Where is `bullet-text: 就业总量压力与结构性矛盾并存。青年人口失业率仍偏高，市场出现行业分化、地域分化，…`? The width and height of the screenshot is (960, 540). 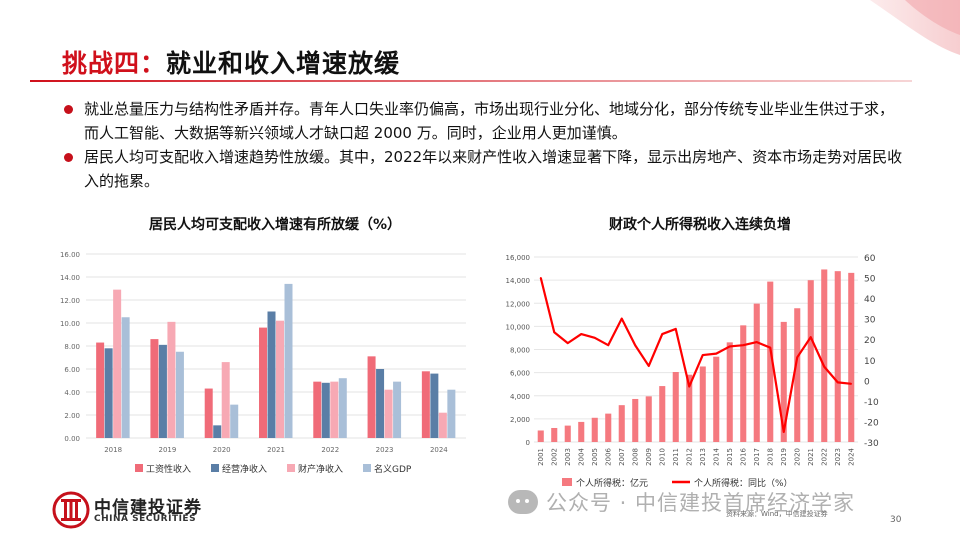 bullet-text: 就业总量压力与结构性矛盾并存。青年人口失业率仍偏高，市场出现行业分化、地域分化，… is located at coordinates (489, 121).